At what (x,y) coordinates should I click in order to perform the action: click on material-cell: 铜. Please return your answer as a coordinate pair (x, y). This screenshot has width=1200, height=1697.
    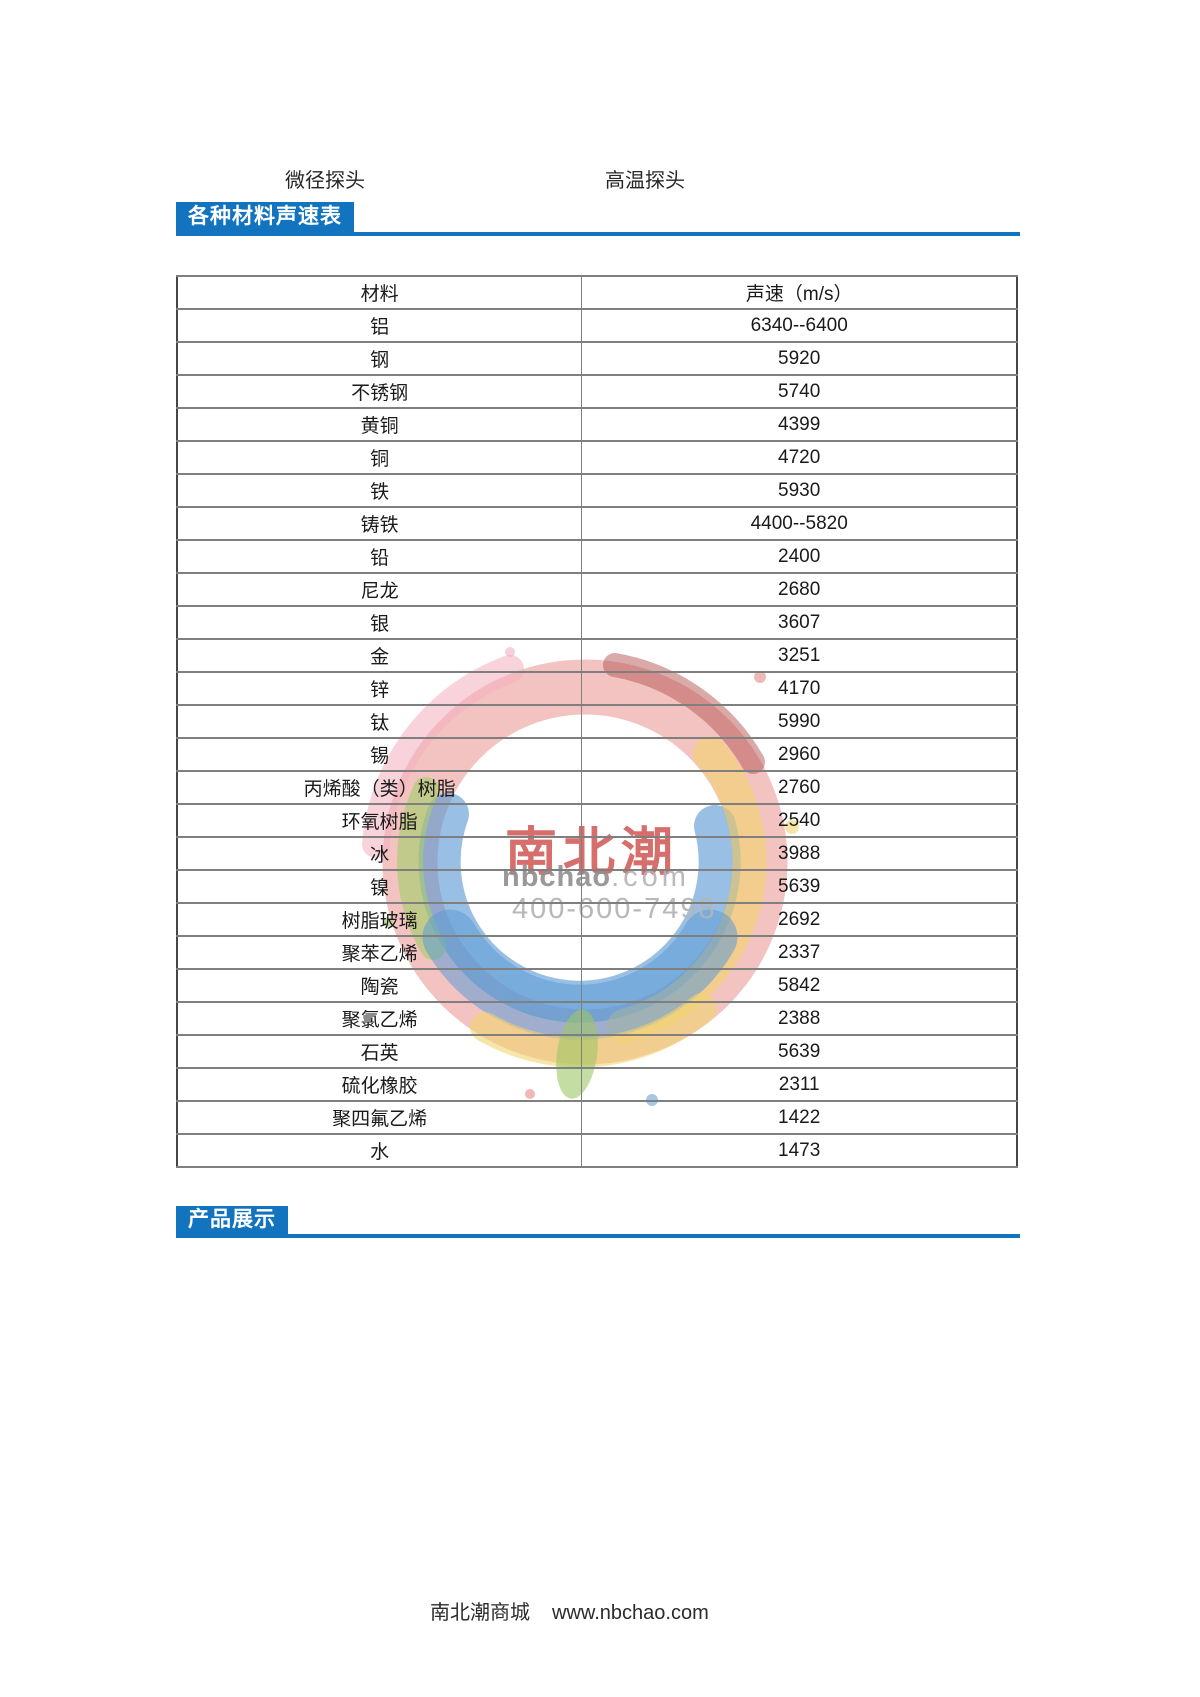
    Looking at the image, I should click on (379, 457).